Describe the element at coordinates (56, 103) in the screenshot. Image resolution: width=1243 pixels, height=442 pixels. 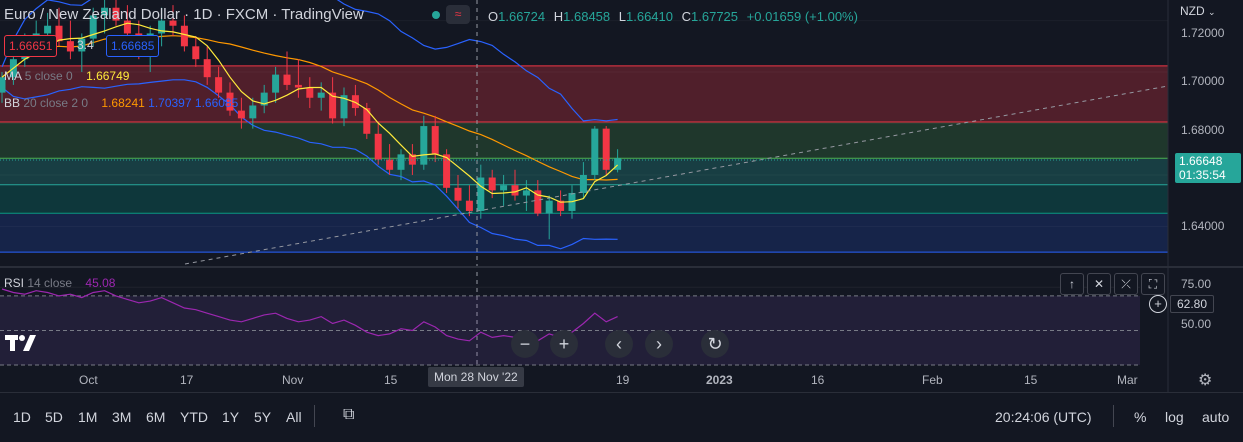
I see `bb-params: 20 close 2 0` at that location.